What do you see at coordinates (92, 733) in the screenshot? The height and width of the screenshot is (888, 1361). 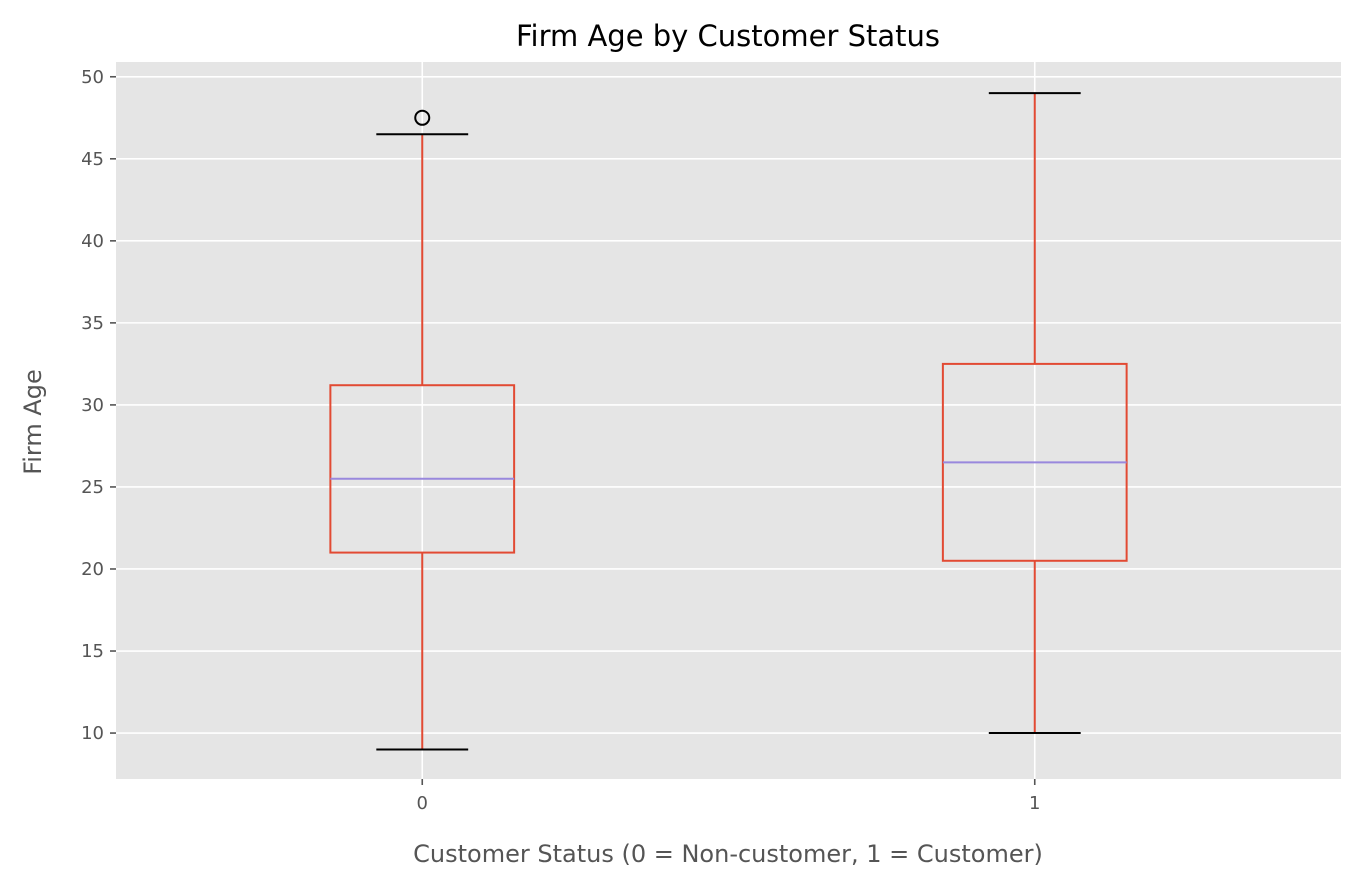 I see `y-tick-label: 10` at bounding box center [92, 733].